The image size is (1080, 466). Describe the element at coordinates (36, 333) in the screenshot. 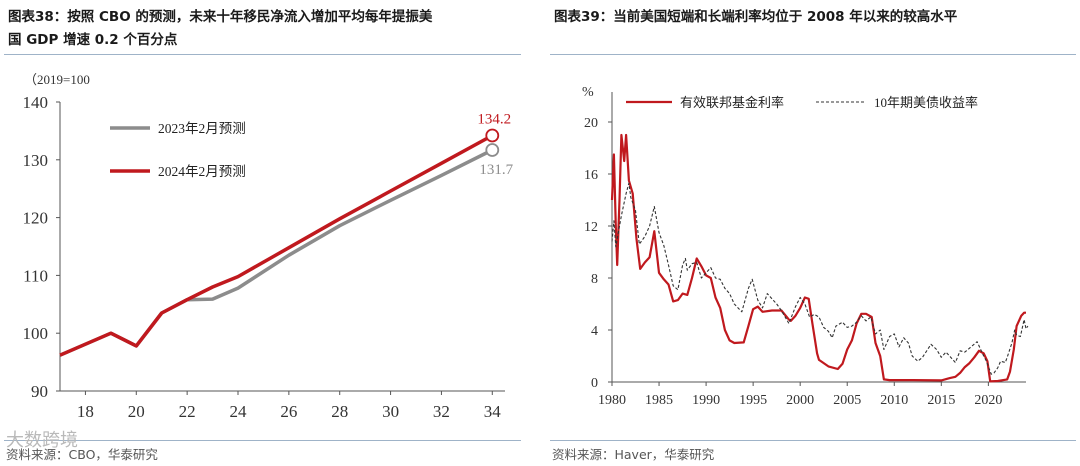

I see `left-y-tick-label: 100` at that location.